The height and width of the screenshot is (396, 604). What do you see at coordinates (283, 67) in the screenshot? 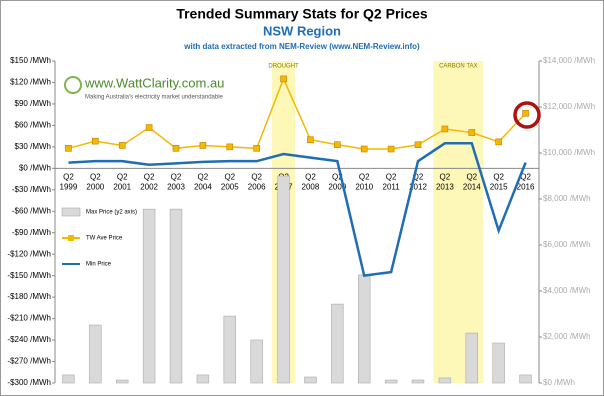
I see `span-label: DROUGHT` at bounding box center [283, 67].